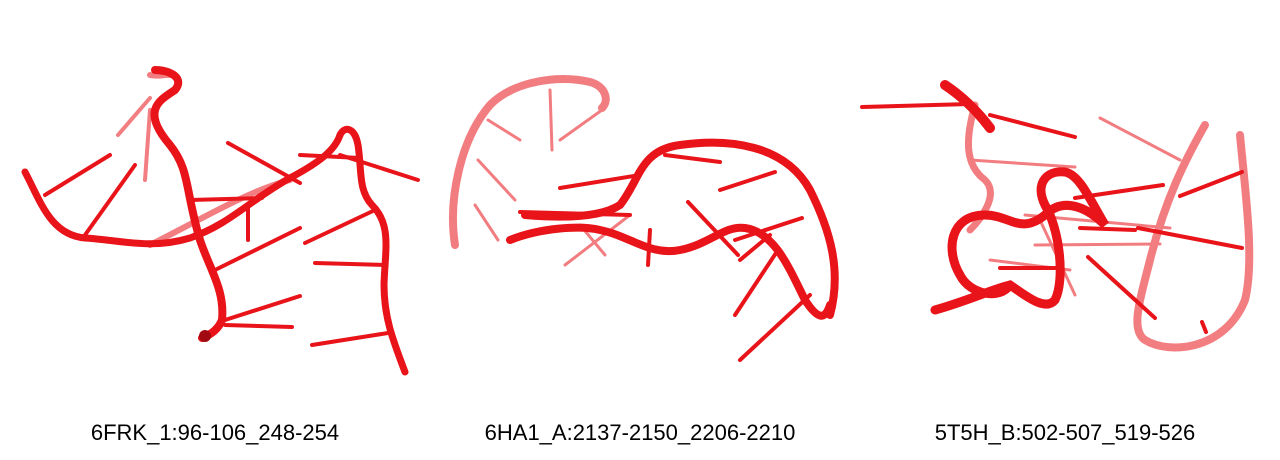 The height and width of the screenshot is (460, 1280). Describe the element at coordinates (1065, 432) in the screenshot. I see `structure-caption-3: 5T5H_B:502-507_519-526` at that location.